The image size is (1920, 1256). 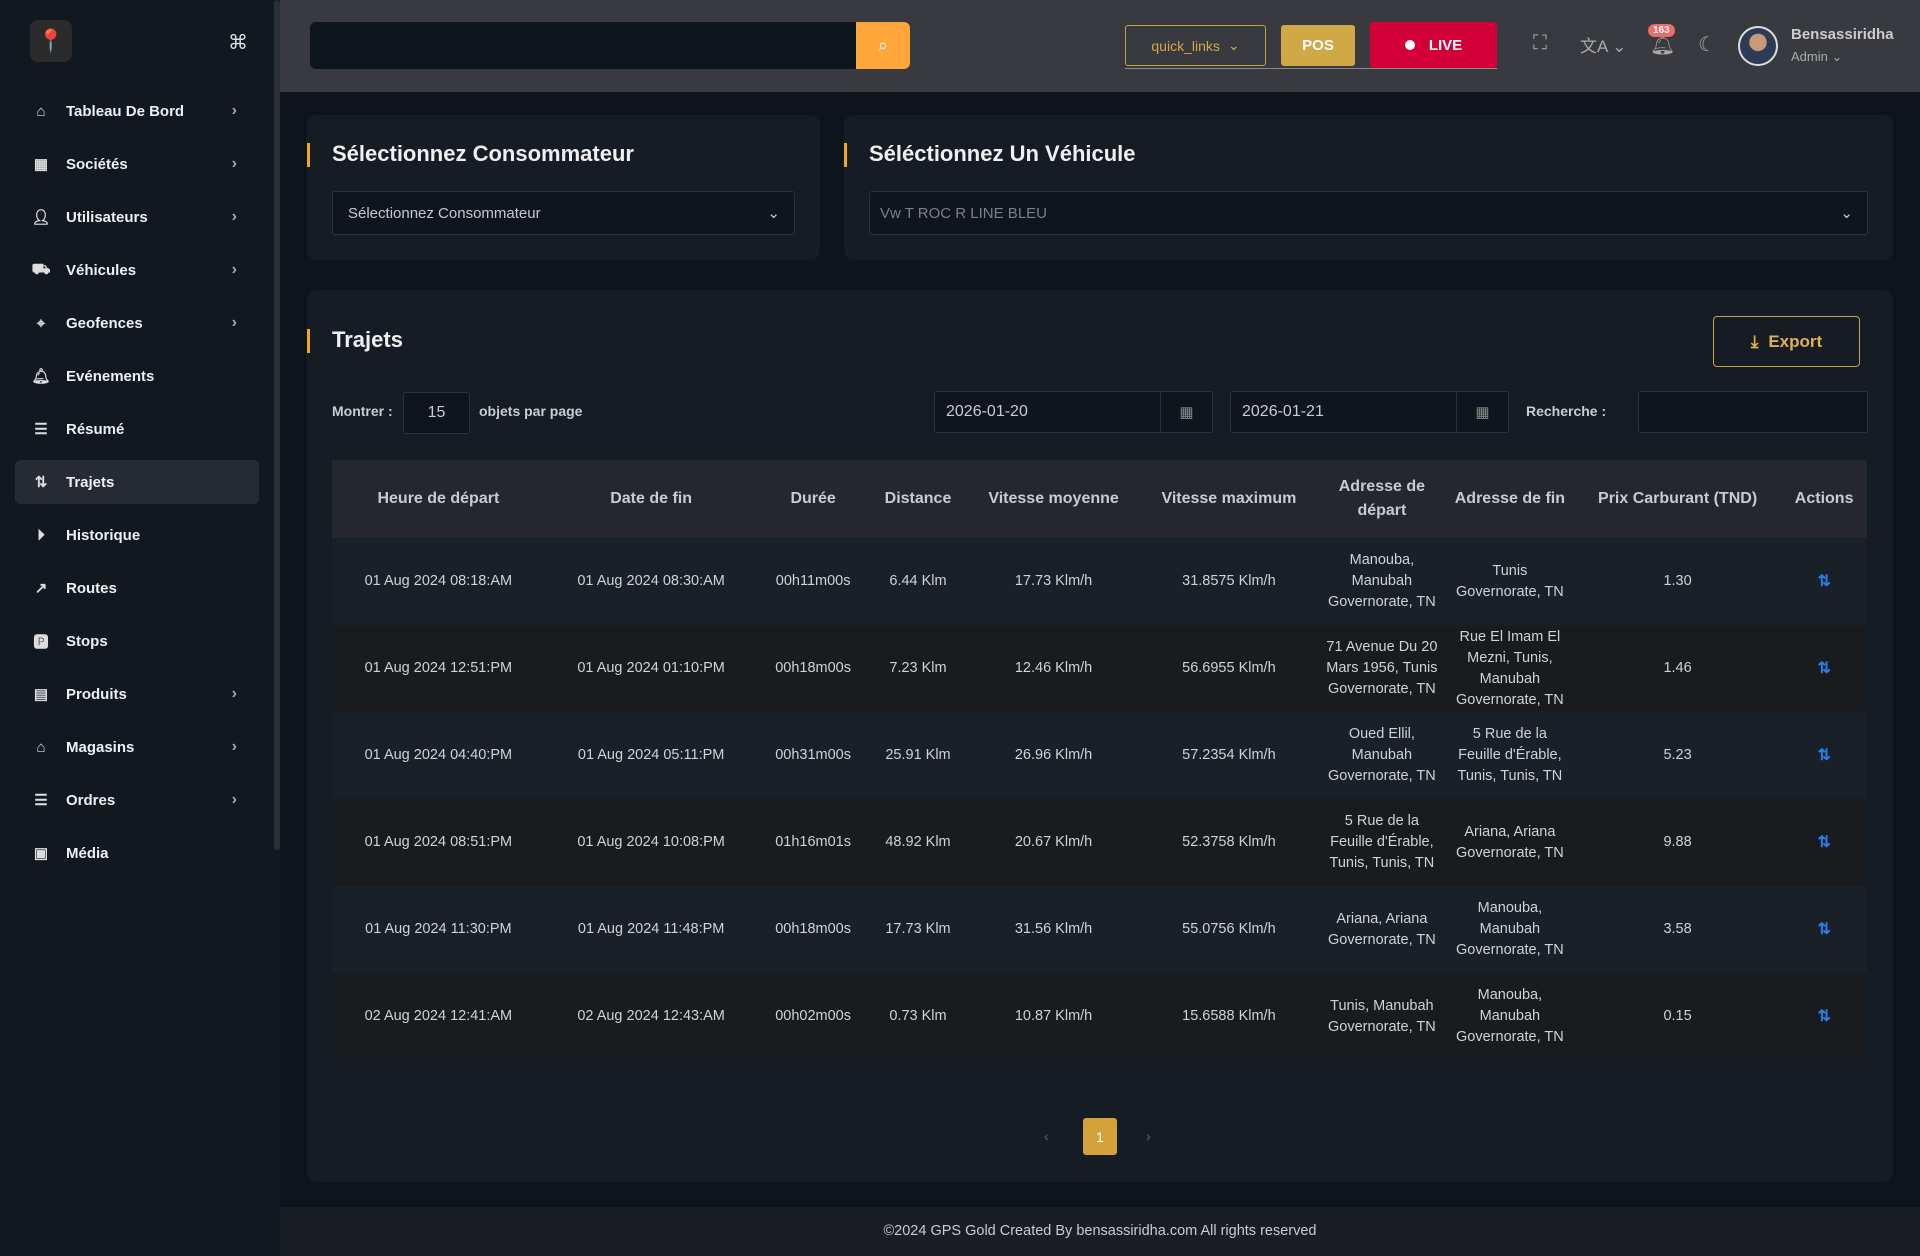 I want to click on sidebar-item-magasins: ⌂ Magasins ›, so click(x=137, y=747).